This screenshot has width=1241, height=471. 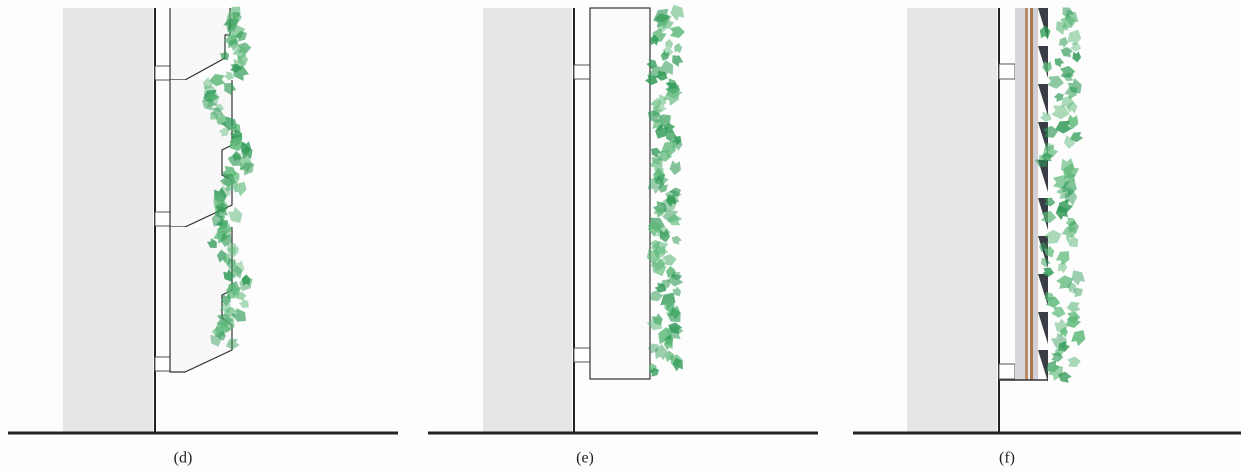 What do you see at coordinates (585, 458) in the screenshot?
I see `panel-label: (e)` at bounding box center [585, 458].